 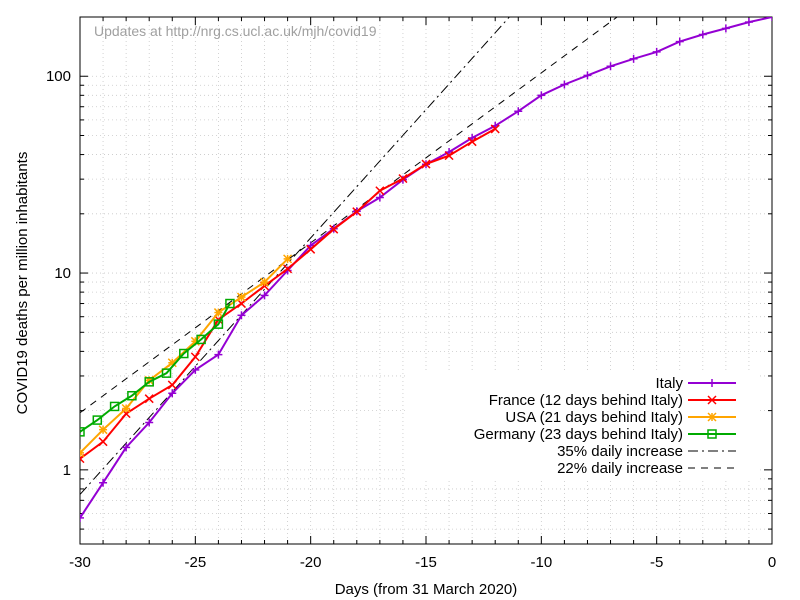 I want to click on x-tick-label: -15, so click(x=426, y=562).